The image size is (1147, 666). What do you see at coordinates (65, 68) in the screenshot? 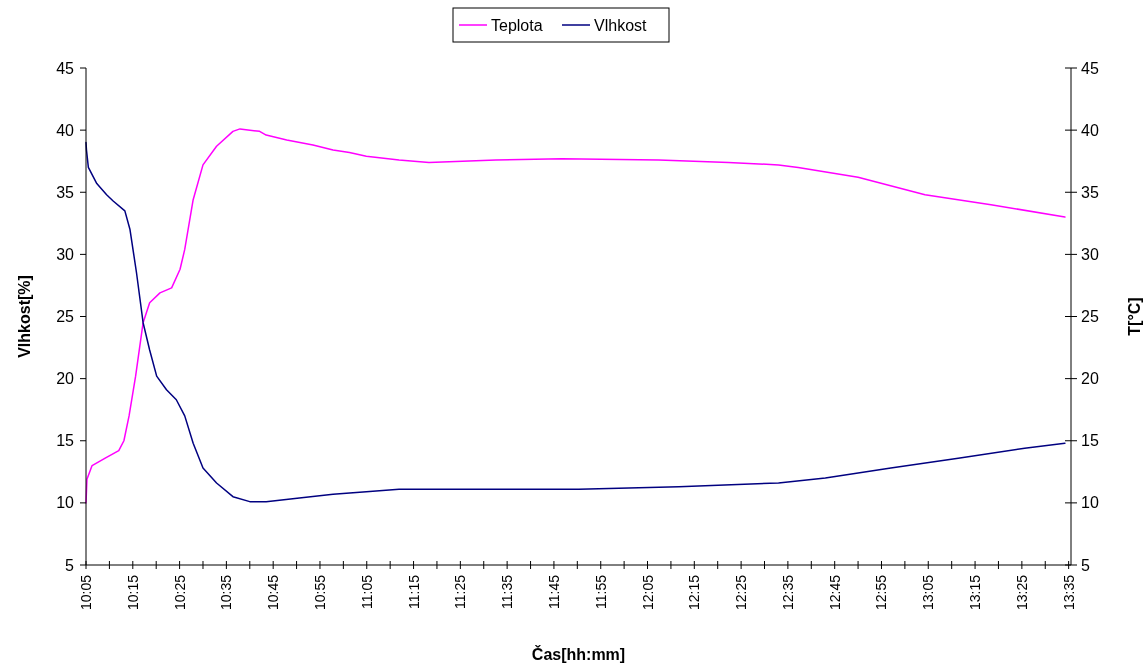
I see `y-tick-label: 45` at bounding box center [65, 68].